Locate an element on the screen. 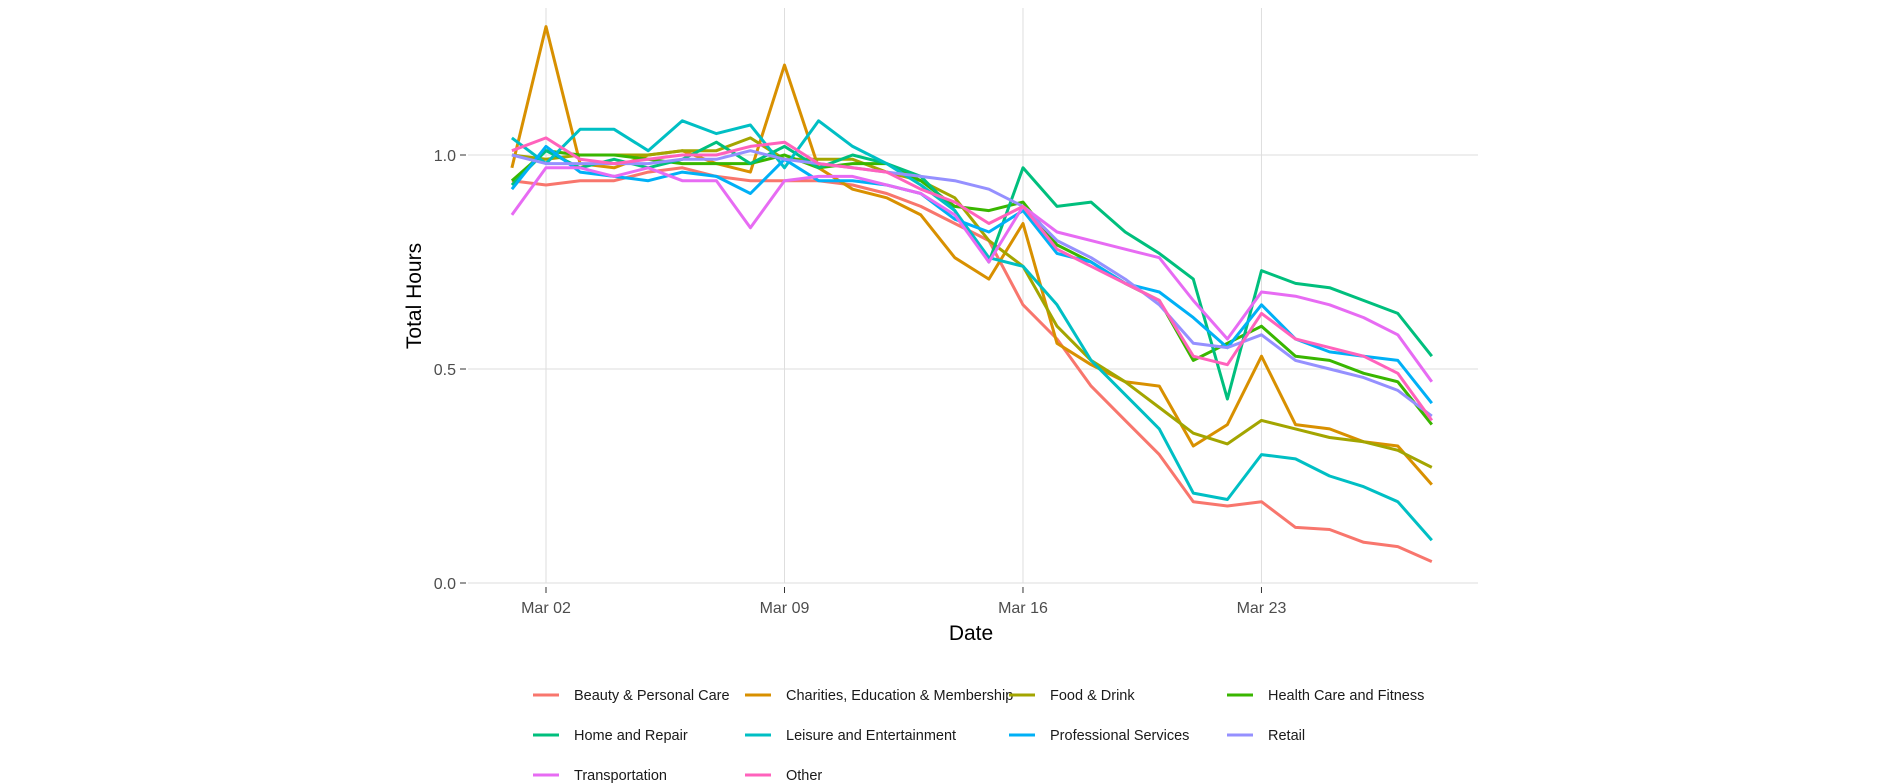  x-axis-title: Date is located at coordinates (971, 633).